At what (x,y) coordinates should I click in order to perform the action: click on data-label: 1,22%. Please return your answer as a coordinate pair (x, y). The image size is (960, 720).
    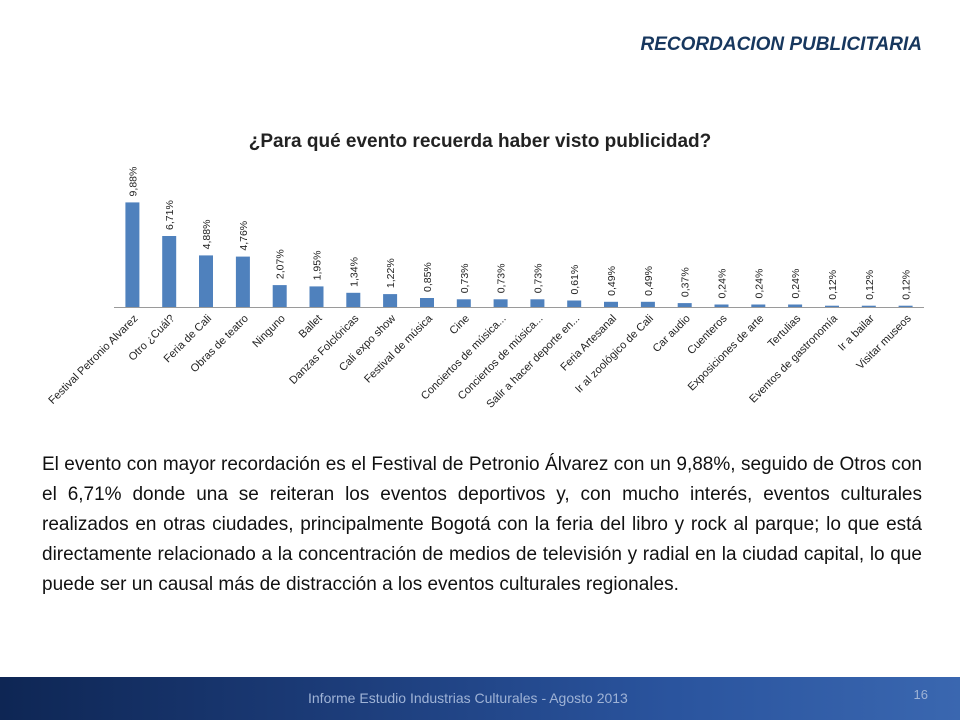
    Looking at the image, I should click on (391, 273).